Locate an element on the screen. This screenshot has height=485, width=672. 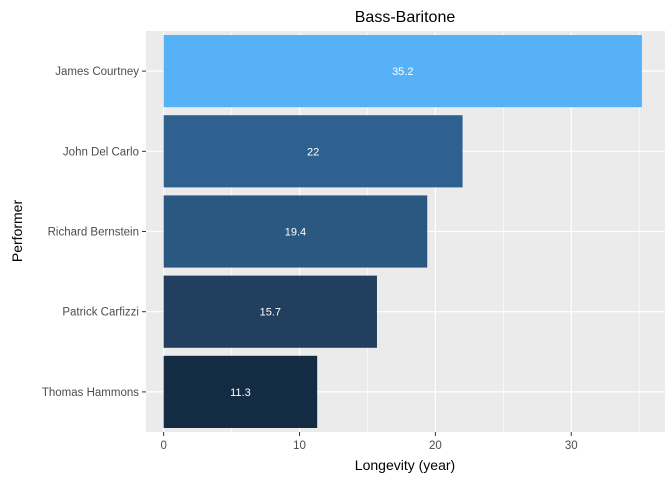
y-axis-title: Performer is located at coordinates (17, 231).